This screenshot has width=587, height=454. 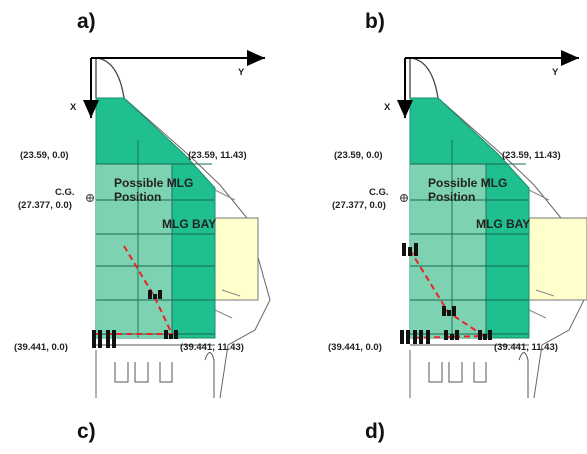 I want to click on panel-a-bay-label: MLG BAY, so click(x=189, y=224).